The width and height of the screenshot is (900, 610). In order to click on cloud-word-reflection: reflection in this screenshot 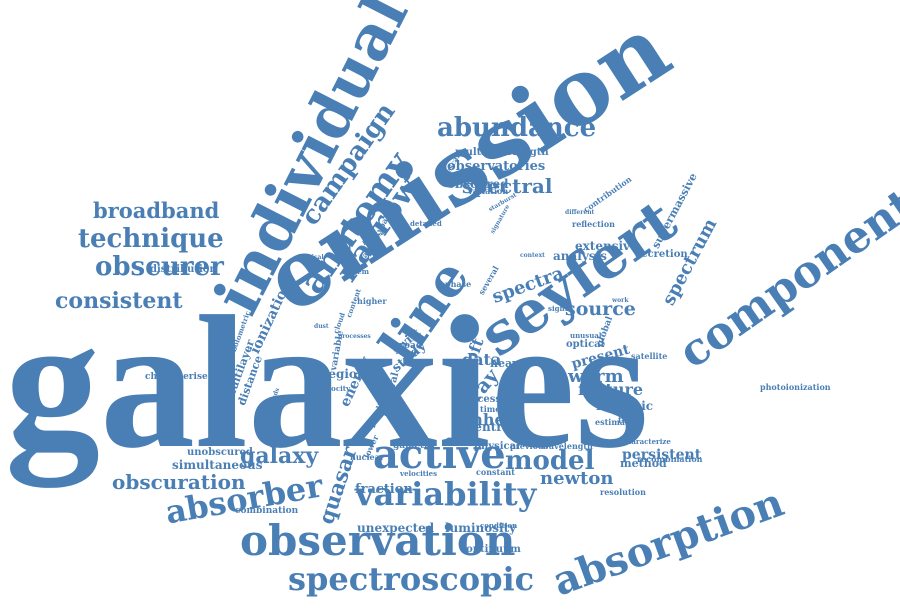, I will do `click(593, 224)`.